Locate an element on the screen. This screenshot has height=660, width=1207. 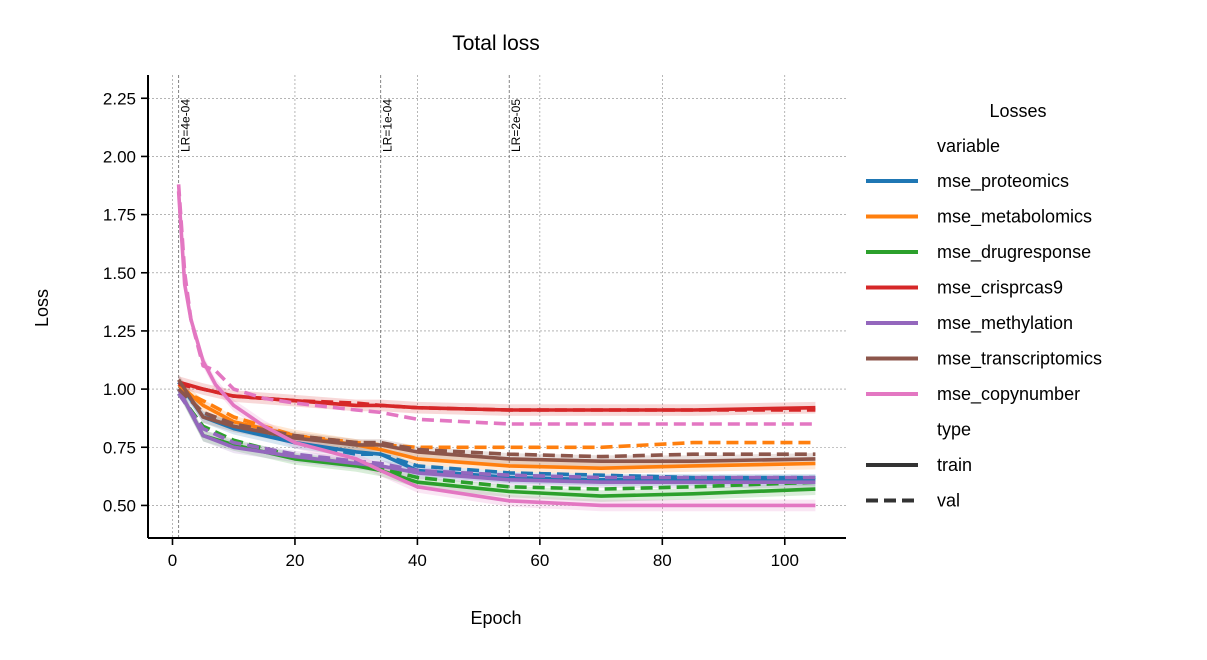
legend-title: Losses is located at coordinates (1017, 111).